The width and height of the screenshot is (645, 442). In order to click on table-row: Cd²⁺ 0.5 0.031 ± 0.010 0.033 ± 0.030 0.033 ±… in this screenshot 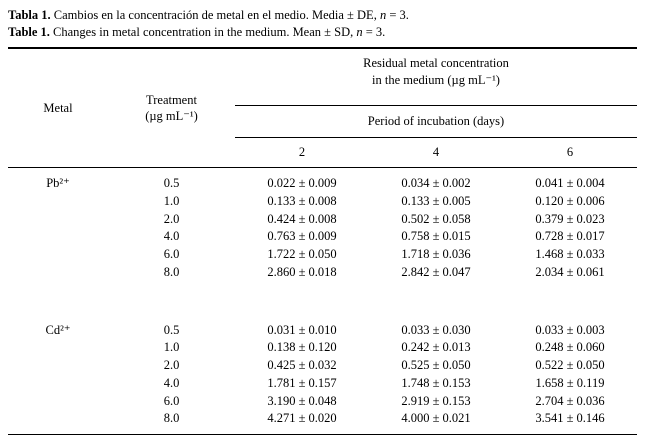, I will do `click(322, 330)`.